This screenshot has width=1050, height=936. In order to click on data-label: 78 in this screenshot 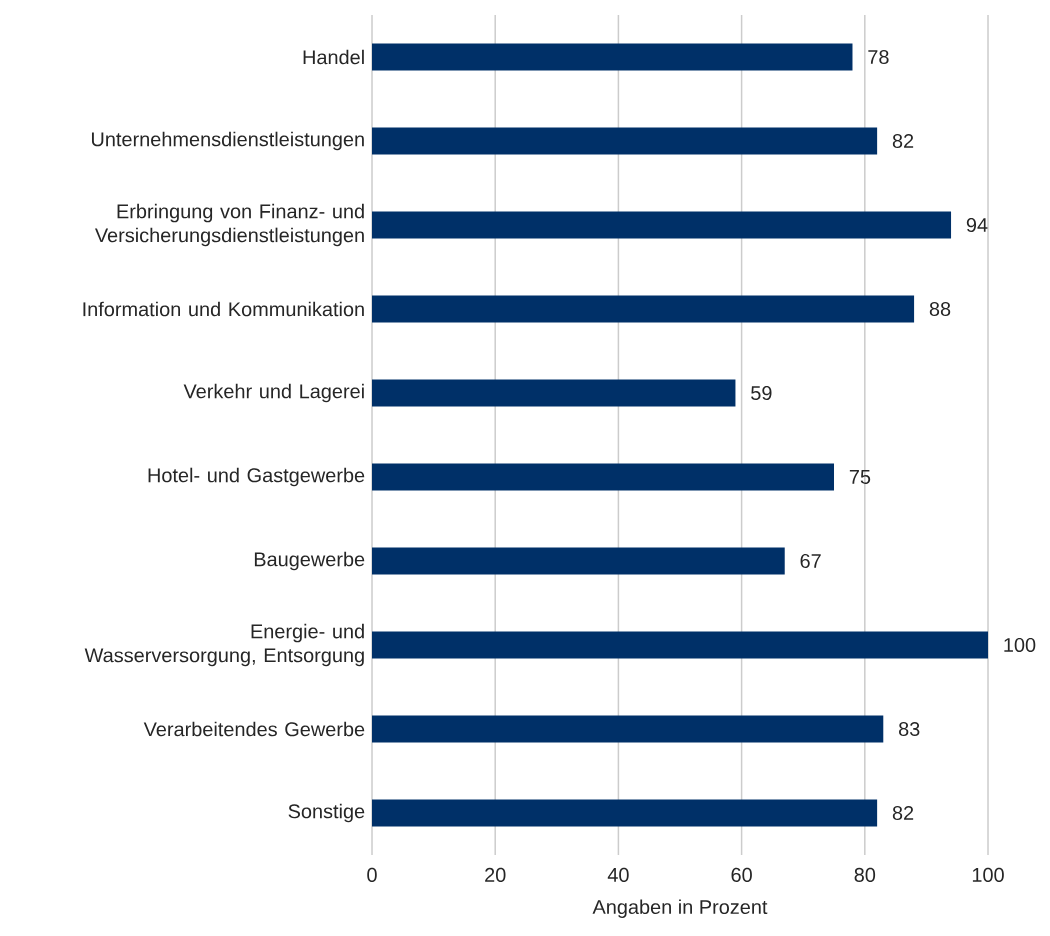, I will do `click(878, 57)`.